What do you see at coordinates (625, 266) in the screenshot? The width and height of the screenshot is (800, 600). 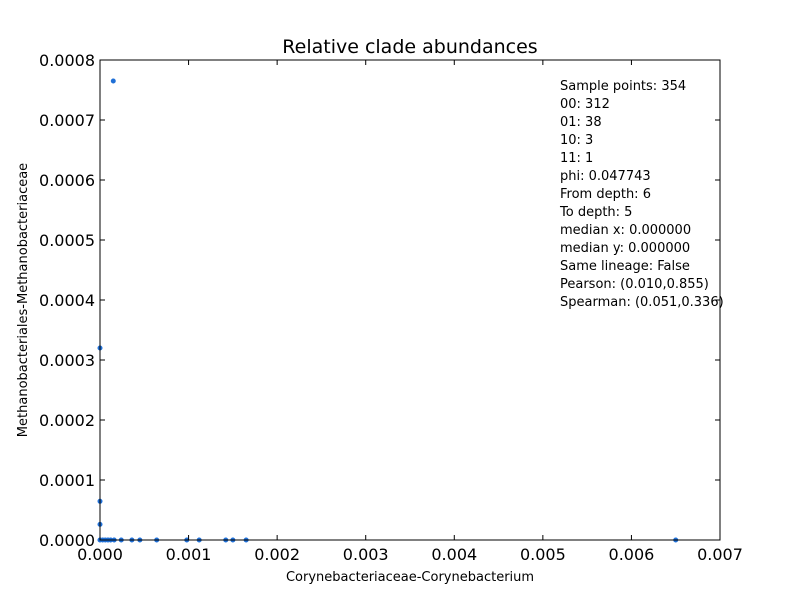 I see `annotation-line: Same lineage: False` at bounding box center [625, 266].